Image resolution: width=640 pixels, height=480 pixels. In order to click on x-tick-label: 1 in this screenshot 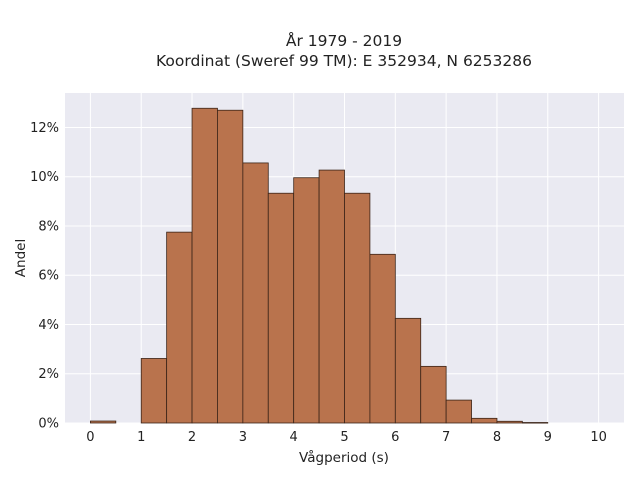, I will do `click(141, 437)`.